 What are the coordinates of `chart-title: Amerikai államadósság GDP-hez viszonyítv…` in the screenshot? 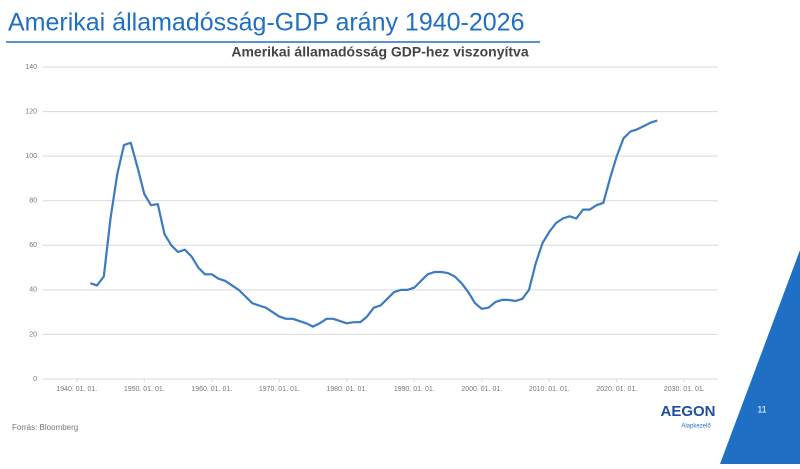 It's located at (379, 52).